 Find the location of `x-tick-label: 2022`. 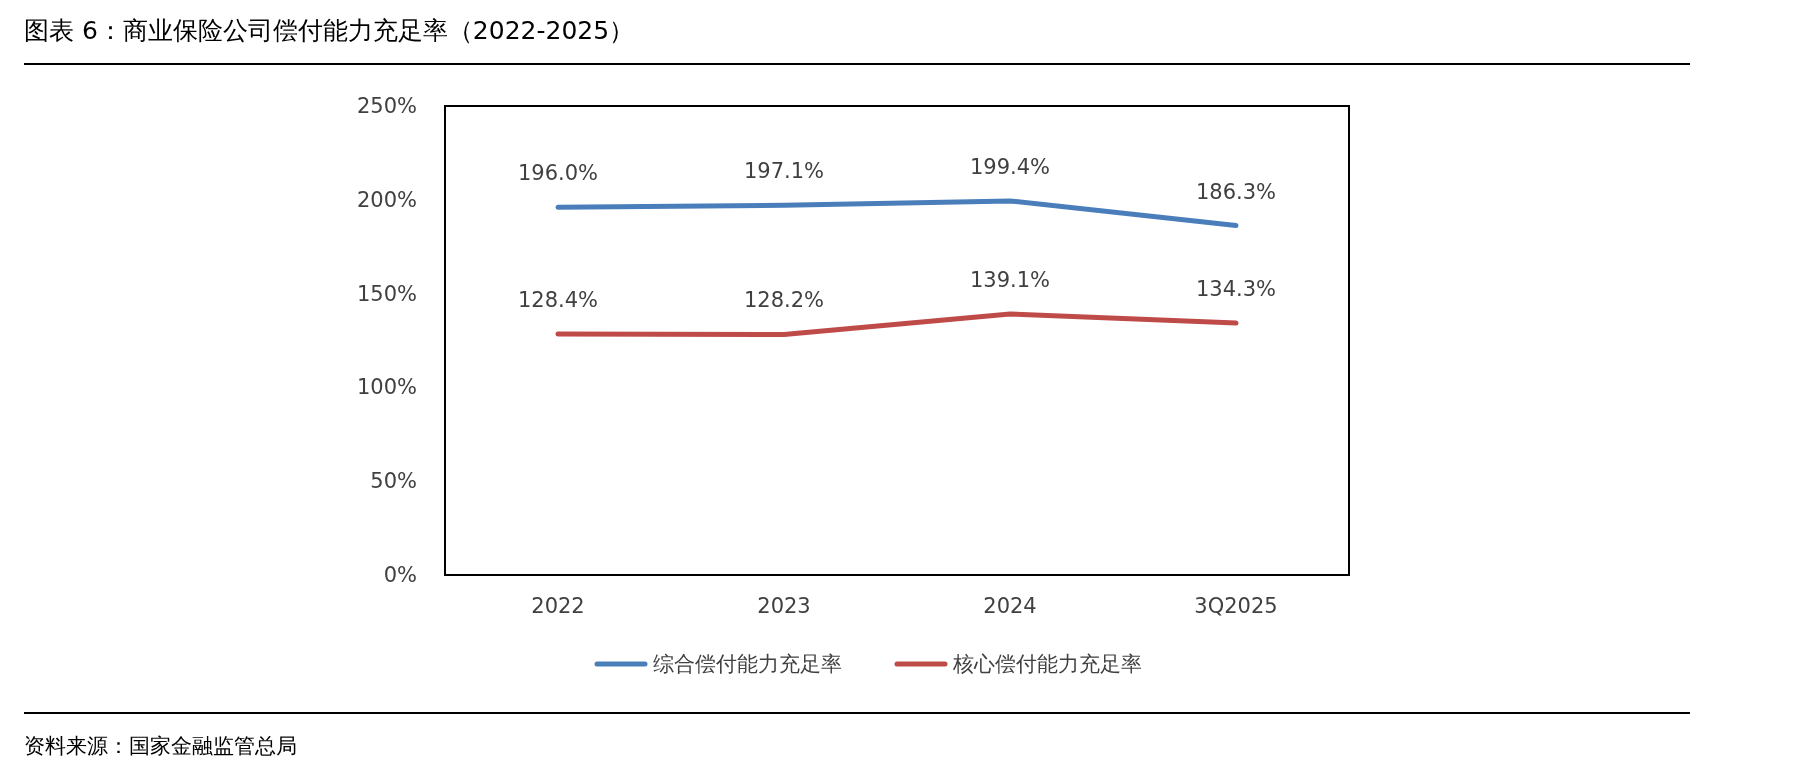

x-tick-label: 2022 is located at coordinates (558, 606).